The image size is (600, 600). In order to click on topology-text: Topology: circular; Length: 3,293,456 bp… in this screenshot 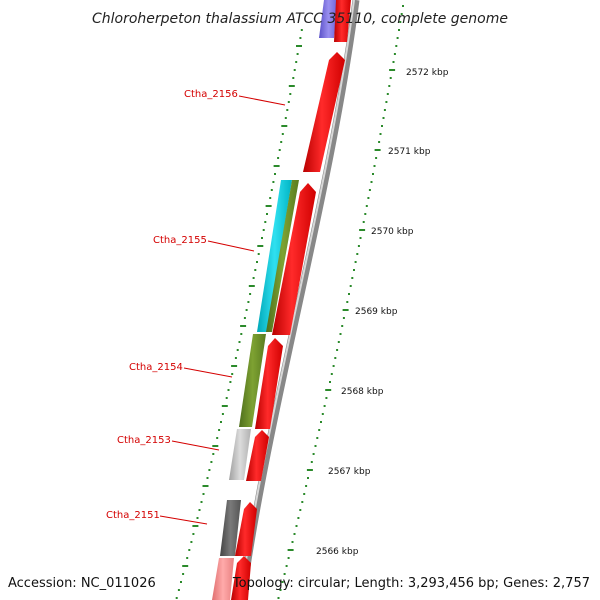, I will do `click(411, 583)`.